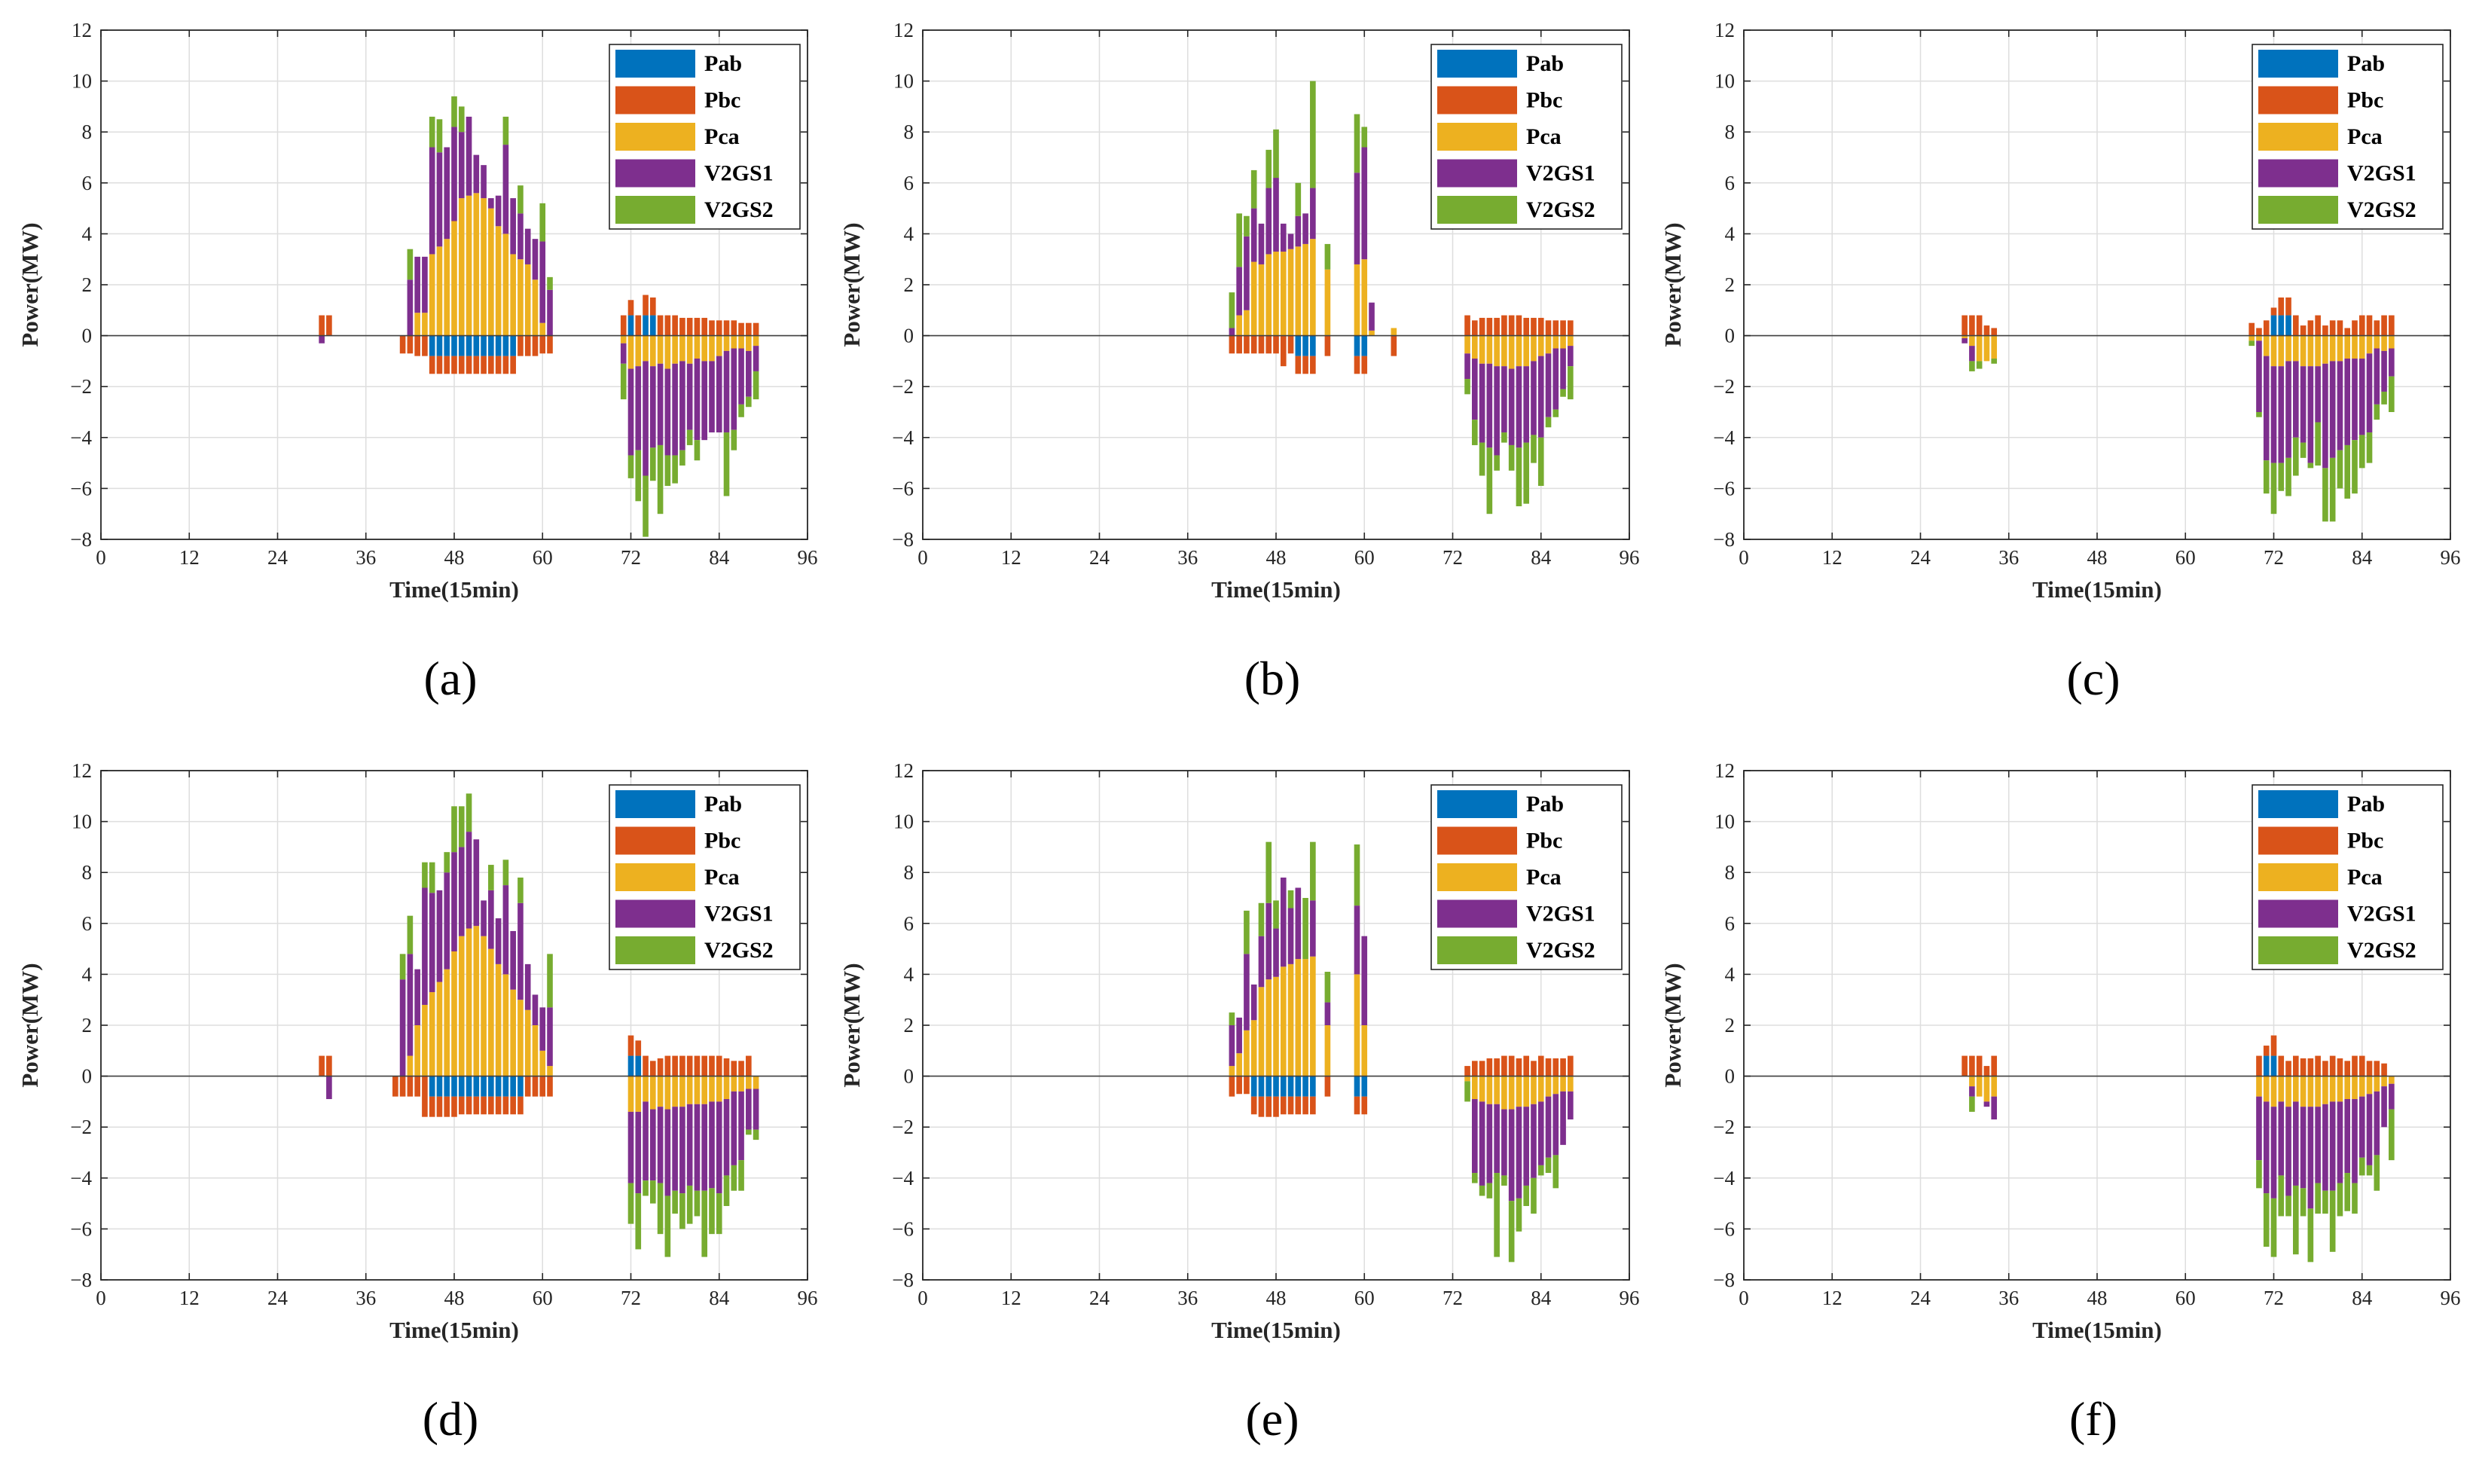 This screenshot has height=1484, width=2476. I want to click on bar-v2gs2-t80, so click(2332, 1221).